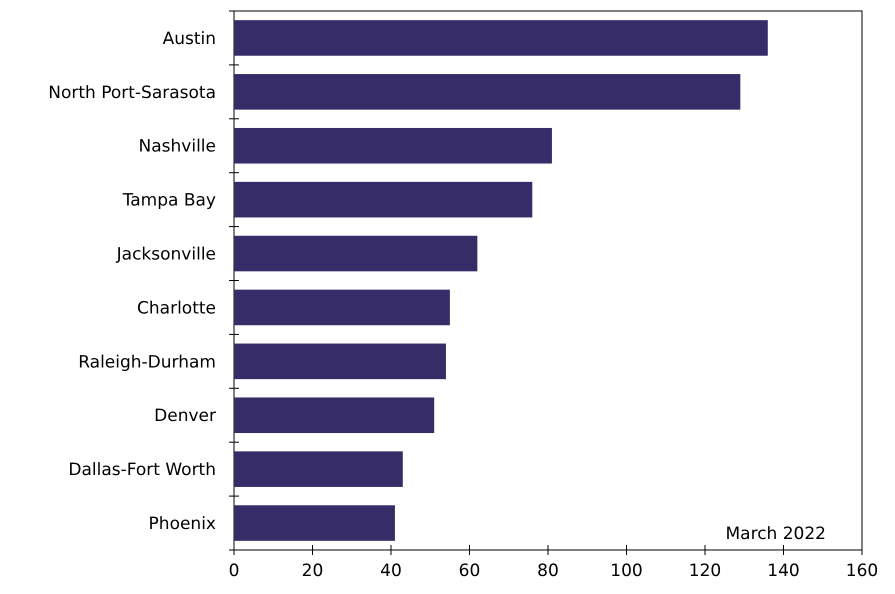 The image size is (895, 594). What do you see at coordinates (169, 200) in the screenshot?
I see `y-tick-label: Tampa Bay` at bounding box center [169, 200].